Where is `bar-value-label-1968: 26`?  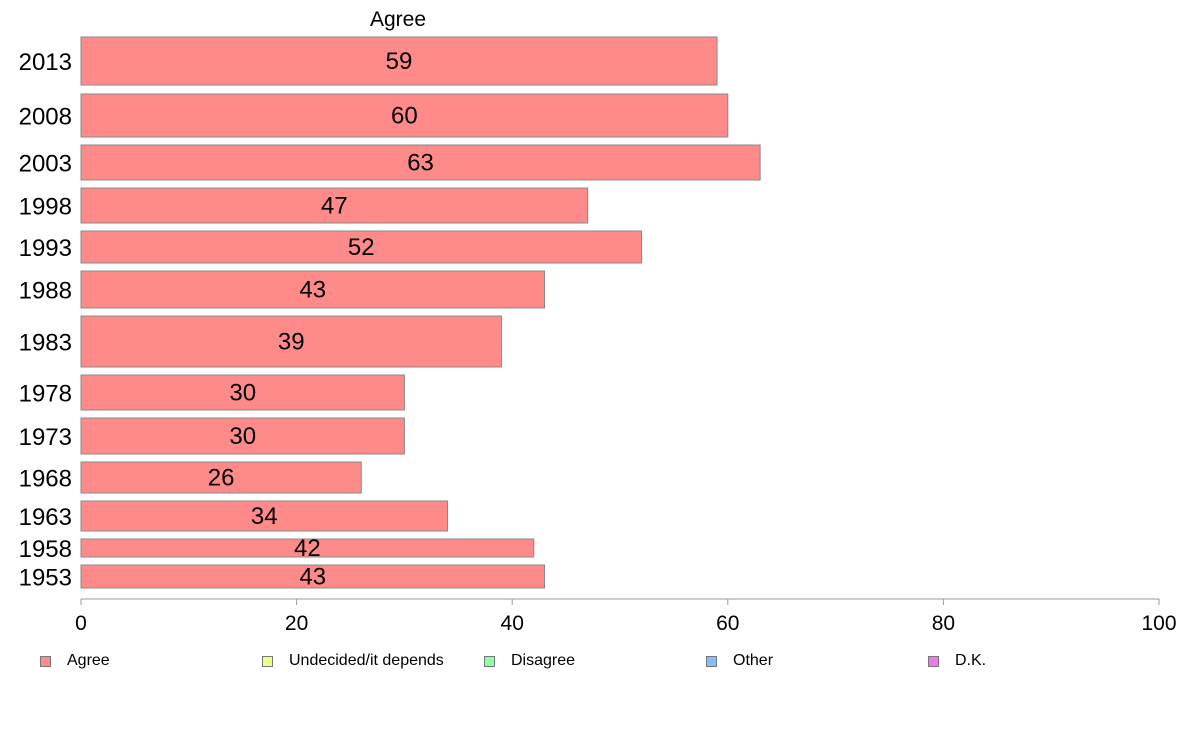 bar-value-label-1968: 26 is located at coordinates (221, 478).